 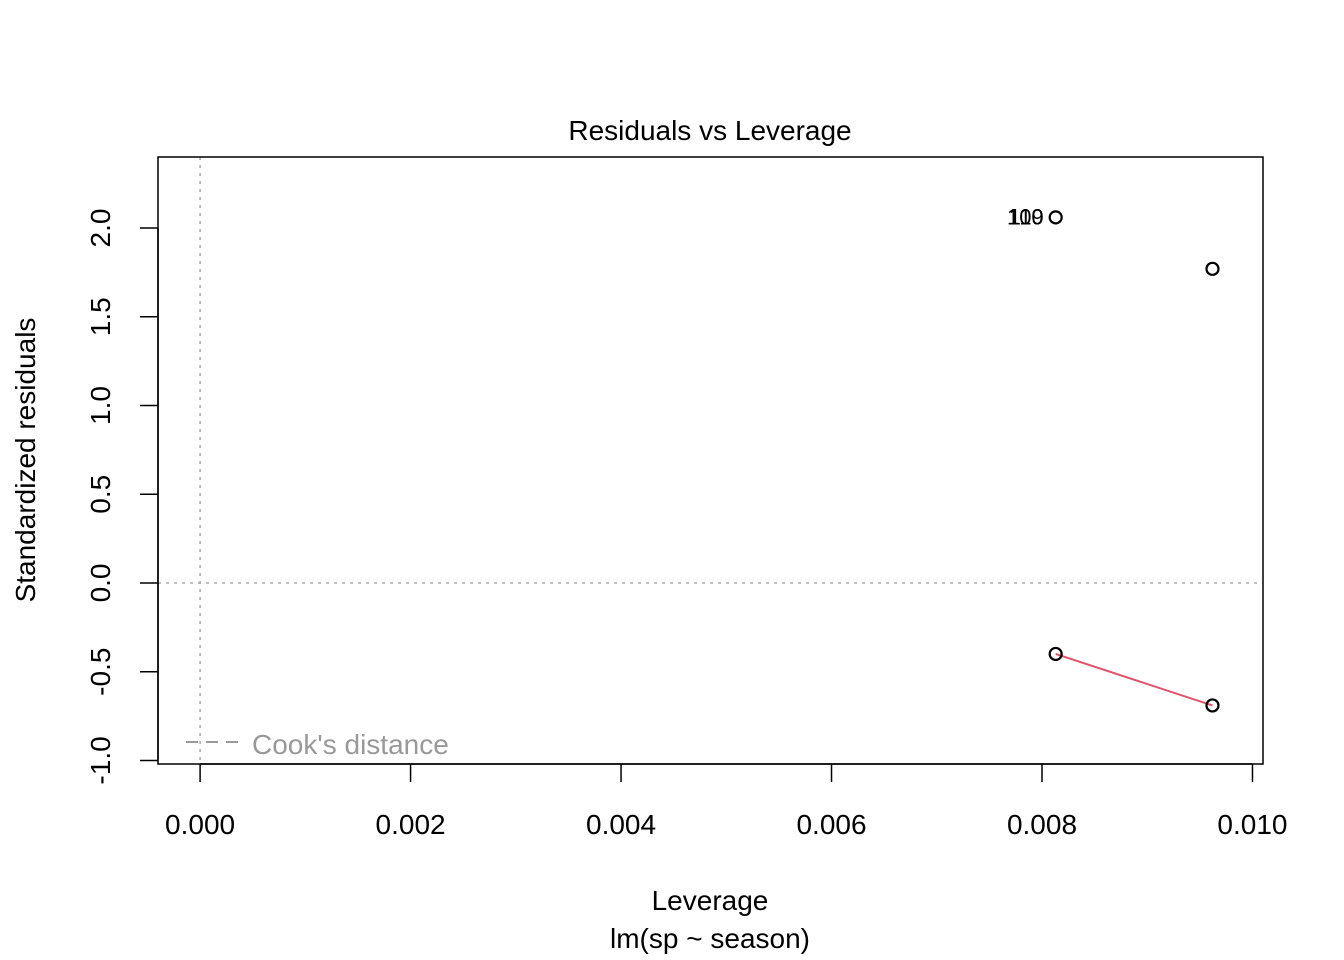 I want to click on point-label-110: 110, so click(x=1026, y=216).